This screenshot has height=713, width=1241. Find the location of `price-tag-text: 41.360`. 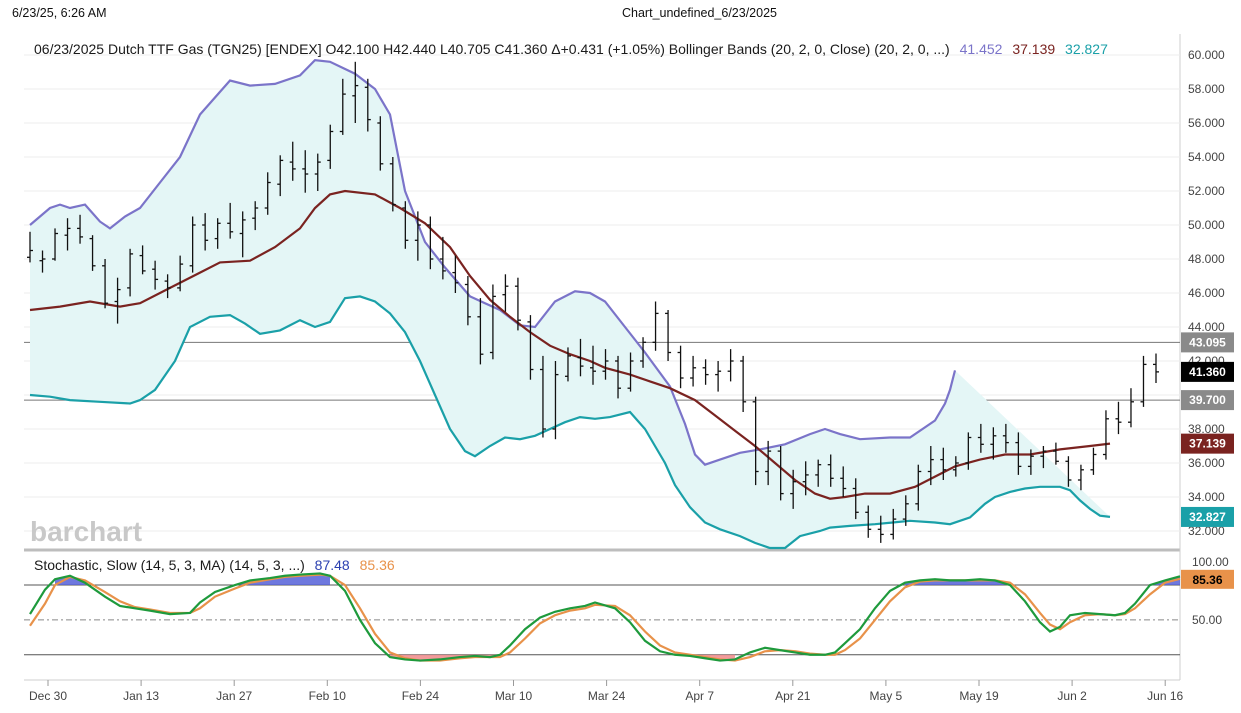

price-tag-text: 41.360 is located at coordinates (1207, 372).